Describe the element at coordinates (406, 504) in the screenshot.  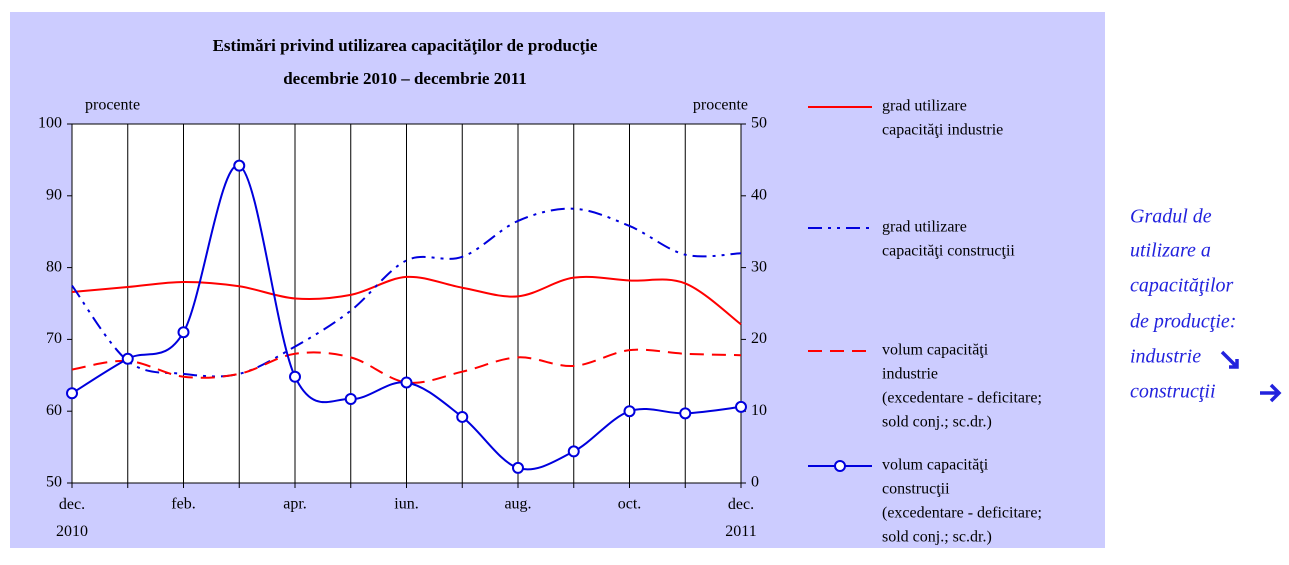
I see `x-tick-label: iun.` at that location.